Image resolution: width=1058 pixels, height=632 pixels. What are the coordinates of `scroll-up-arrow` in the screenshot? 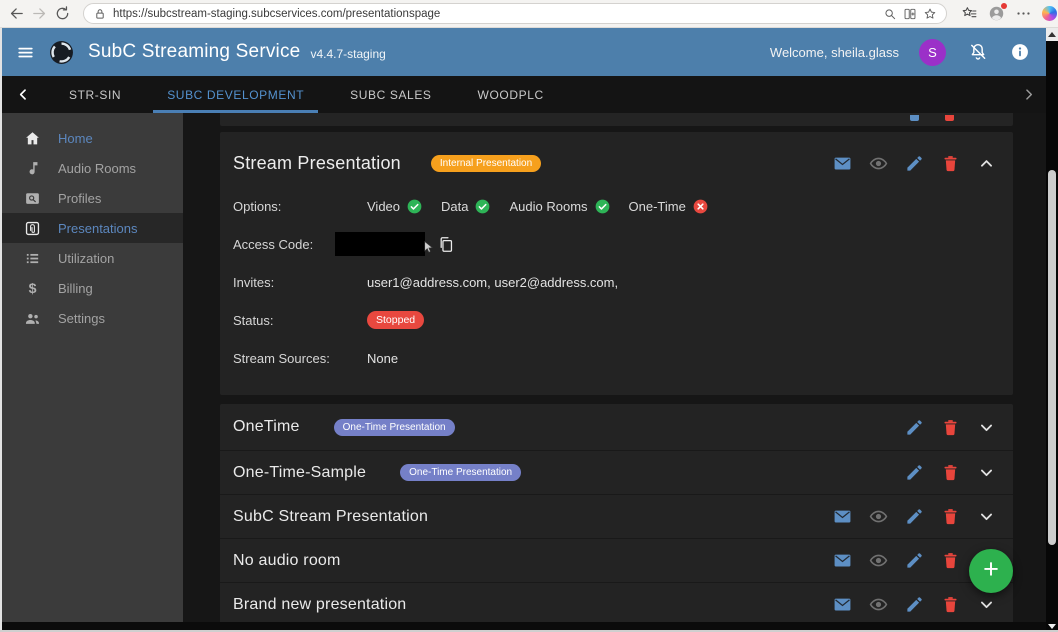 It's located at (1052, 34).